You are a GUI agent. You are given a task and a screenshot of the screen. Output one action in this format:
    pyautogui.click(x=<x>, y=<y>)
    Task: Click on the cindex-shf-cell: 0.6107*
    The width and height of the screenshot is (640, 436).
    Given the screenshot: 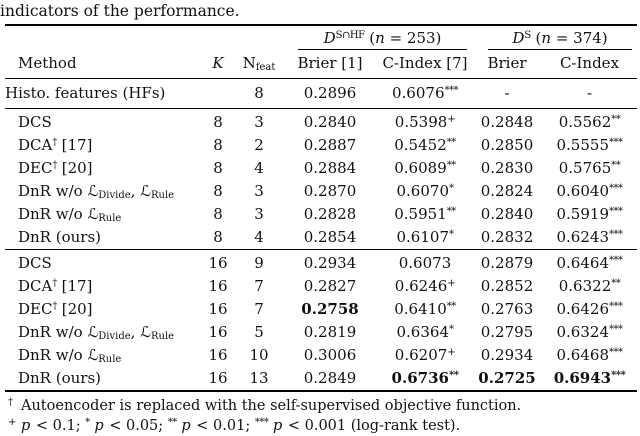 What is the action you would take?
    pyautogui.click(x=425, y=238)
    